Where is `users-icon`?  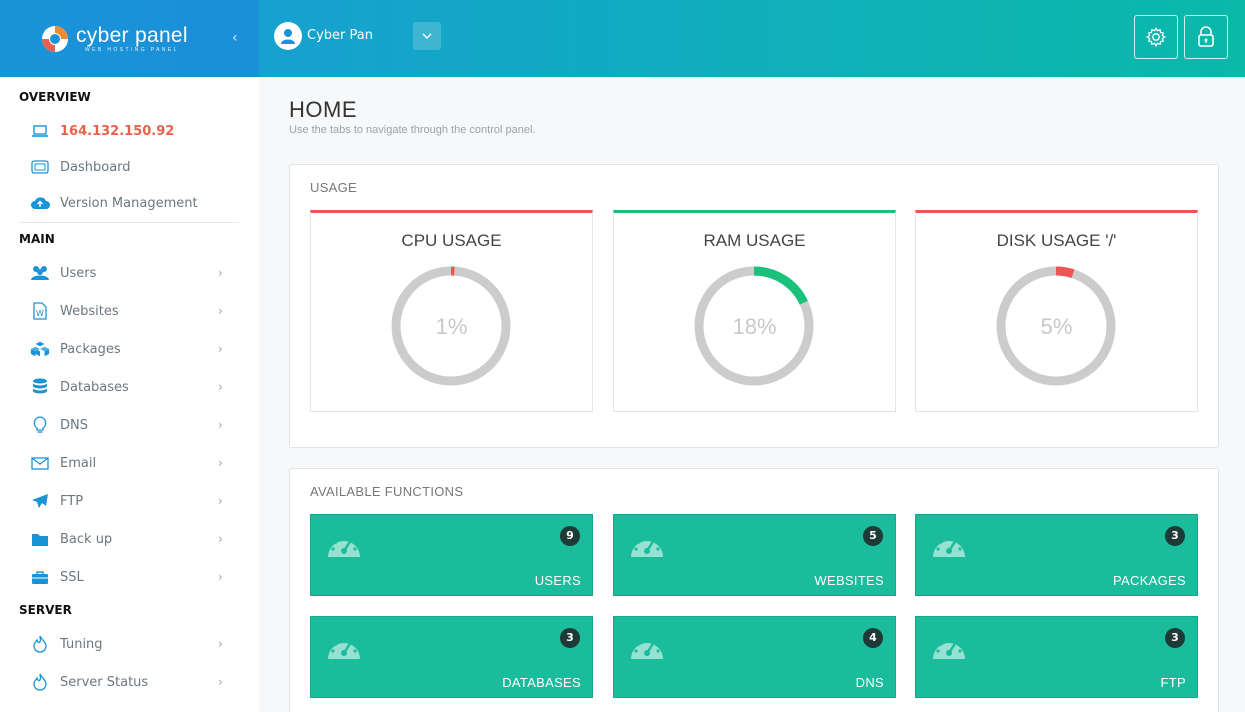
users-icon is located at coordinates (40, 273).